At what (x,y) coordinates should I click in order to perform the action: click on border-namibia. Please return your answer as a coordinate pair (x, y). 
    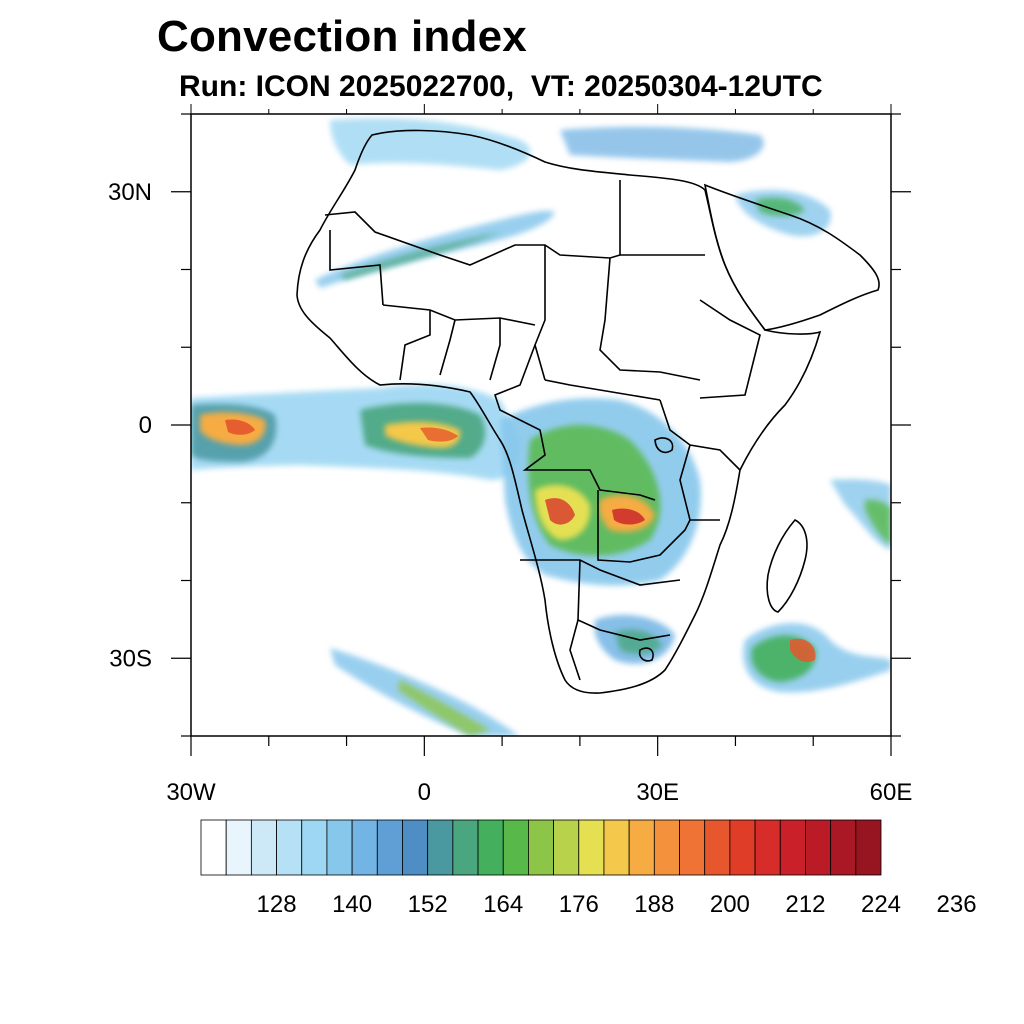
    Looking at the image, I should click on (575, 650).